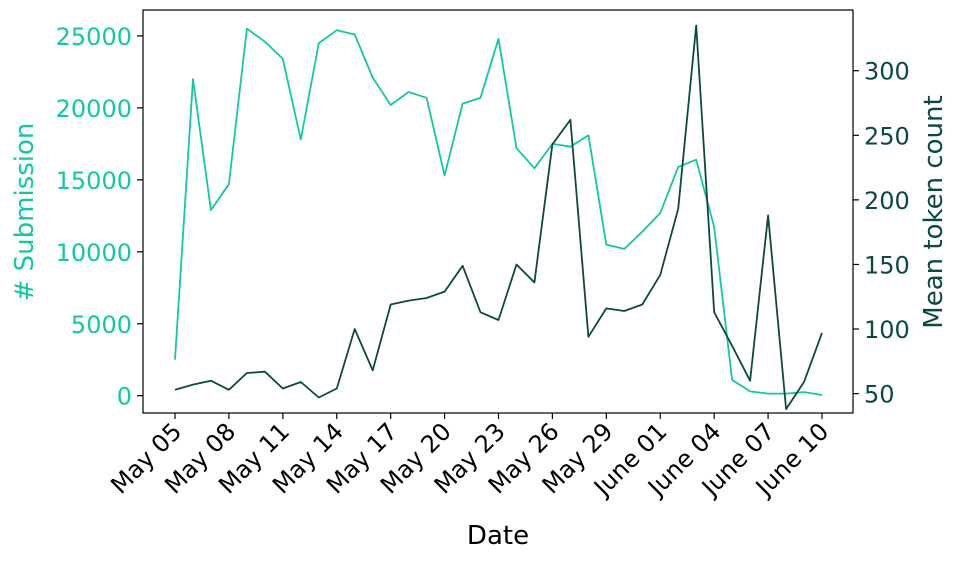 The image size is (960, 564). I want to click on left-tick-label: 25000, so click(94, 37).